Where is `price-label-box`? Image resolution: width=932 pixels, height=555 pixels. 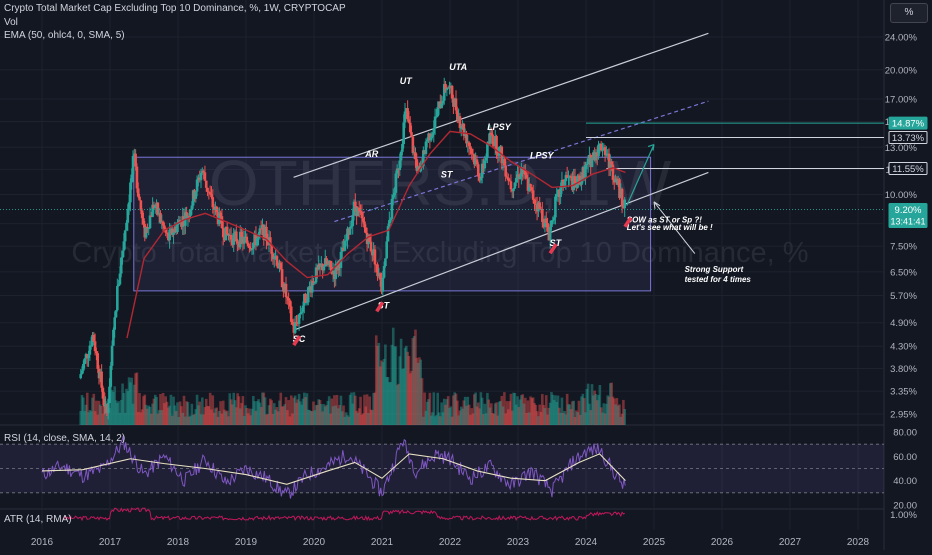
price-label-box is located at coordinates (908, 169).